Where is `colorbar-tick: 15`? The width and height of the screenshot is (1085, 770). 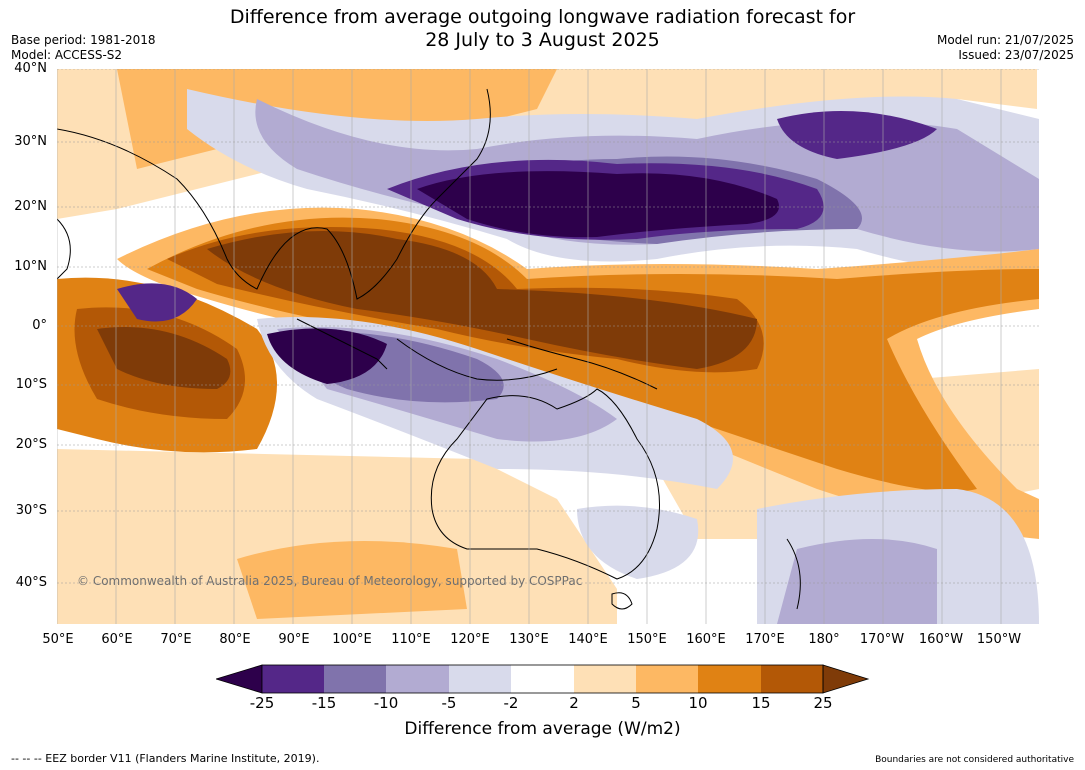
colorbar-tick: 15 is located at coordinates (761, 703).